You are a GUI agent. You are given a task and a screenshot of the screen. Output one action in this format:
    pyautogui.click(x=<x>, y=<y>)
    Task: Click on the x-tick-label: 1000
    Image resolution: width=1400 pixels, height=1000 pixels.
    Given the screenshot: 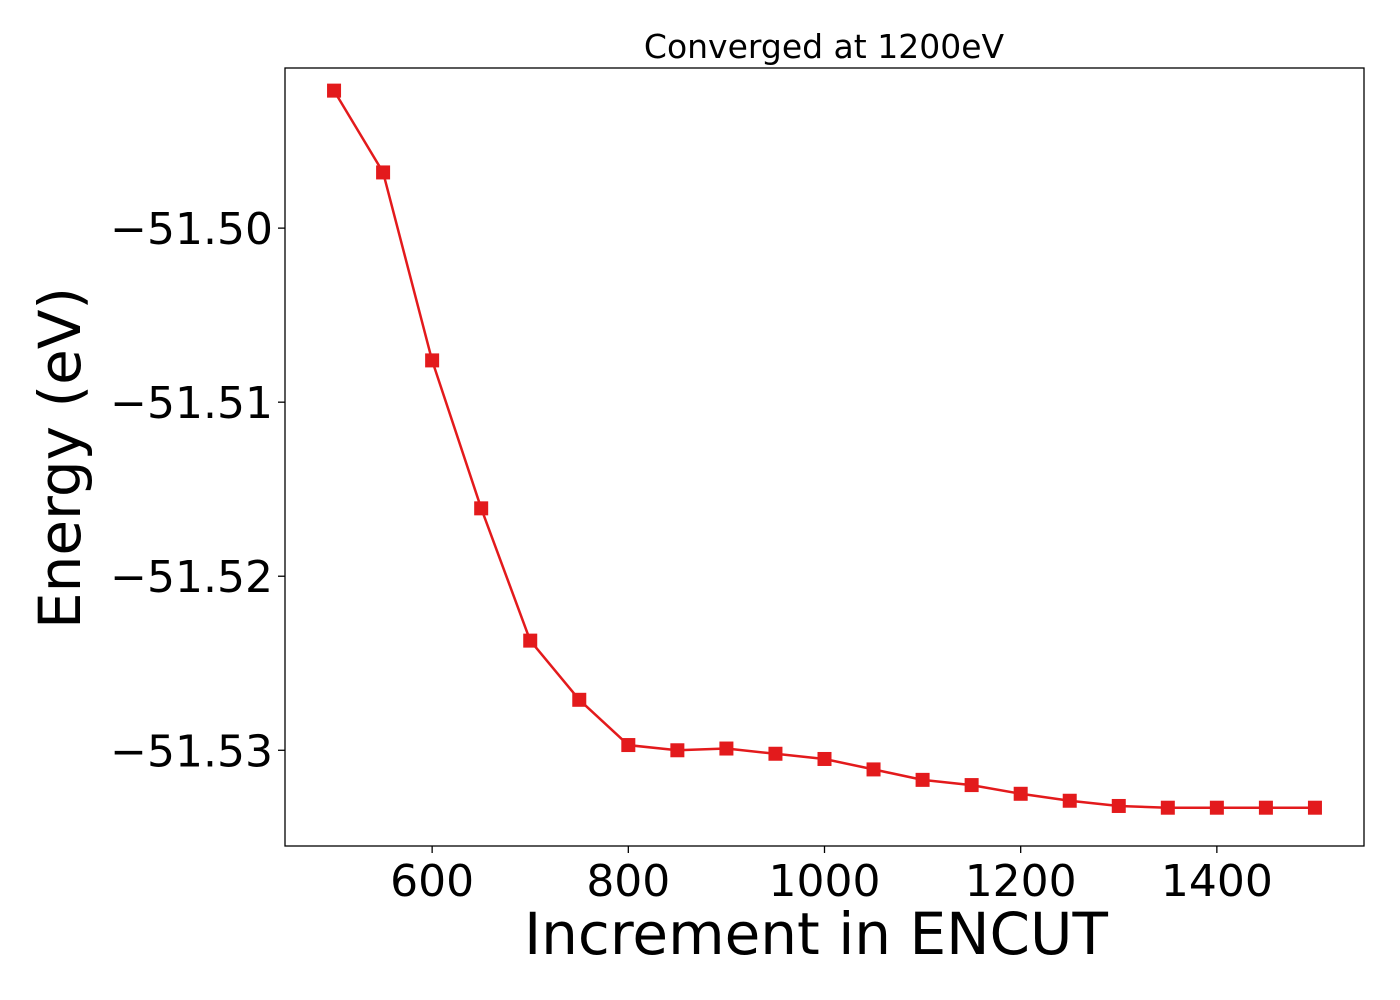 What is the action you would take?
    pyautogui.click(x=825, y=881)
    